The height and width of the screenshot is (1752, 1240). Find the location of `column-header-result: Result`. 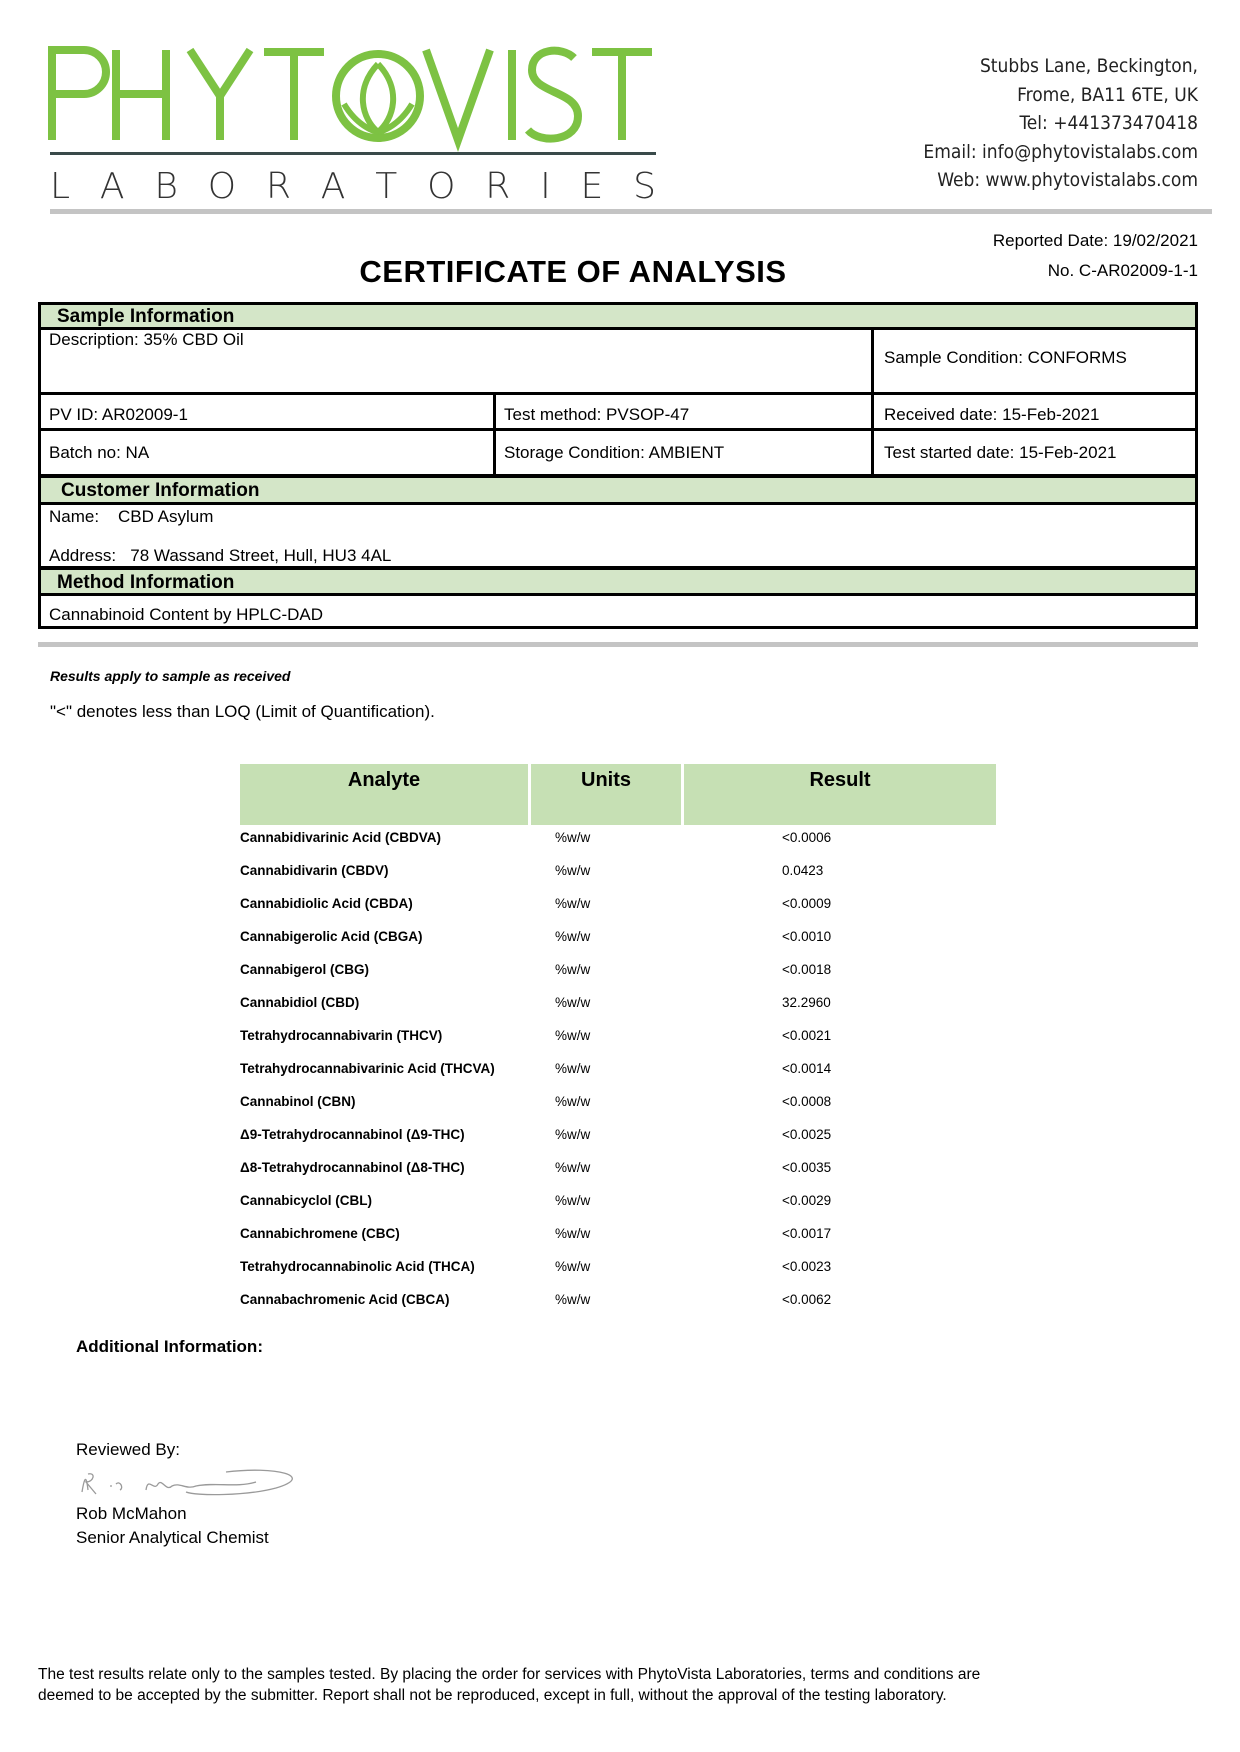

column-header-result: Result is located at coordinates (840, 794).